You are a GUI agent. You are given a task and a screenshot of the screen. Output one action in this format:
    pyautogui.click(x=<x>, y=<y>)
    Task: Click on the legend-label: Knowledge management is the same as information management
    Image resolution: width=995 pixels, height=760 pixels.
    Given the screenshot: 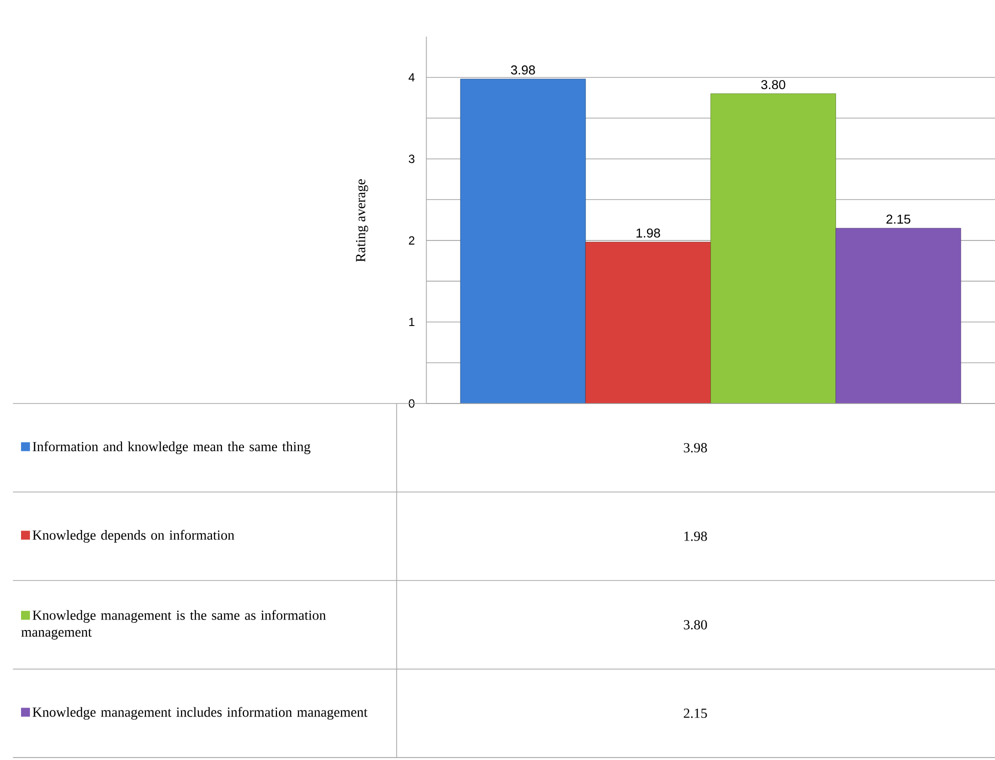 What is the action you would take?
    pyautogui.click(x=173, y=625)
    